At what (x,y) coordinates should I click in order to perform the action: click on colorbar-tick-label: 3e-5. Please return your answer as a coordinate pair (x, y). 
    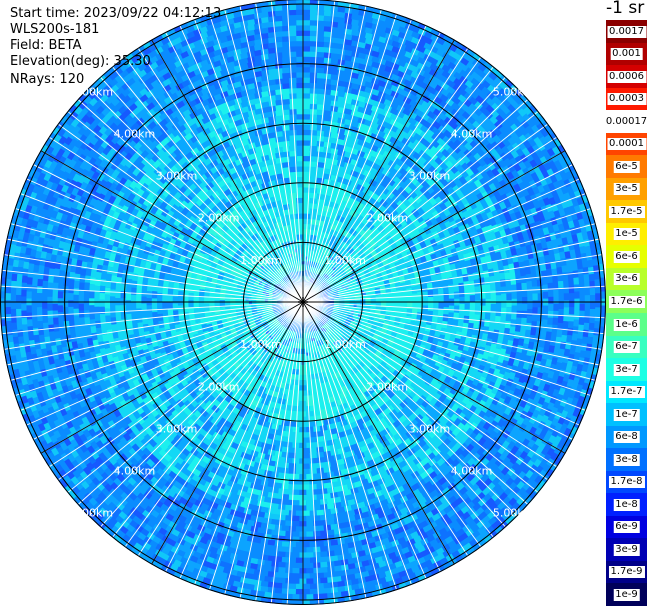
    Looking at the image, I should click on (626, 189).